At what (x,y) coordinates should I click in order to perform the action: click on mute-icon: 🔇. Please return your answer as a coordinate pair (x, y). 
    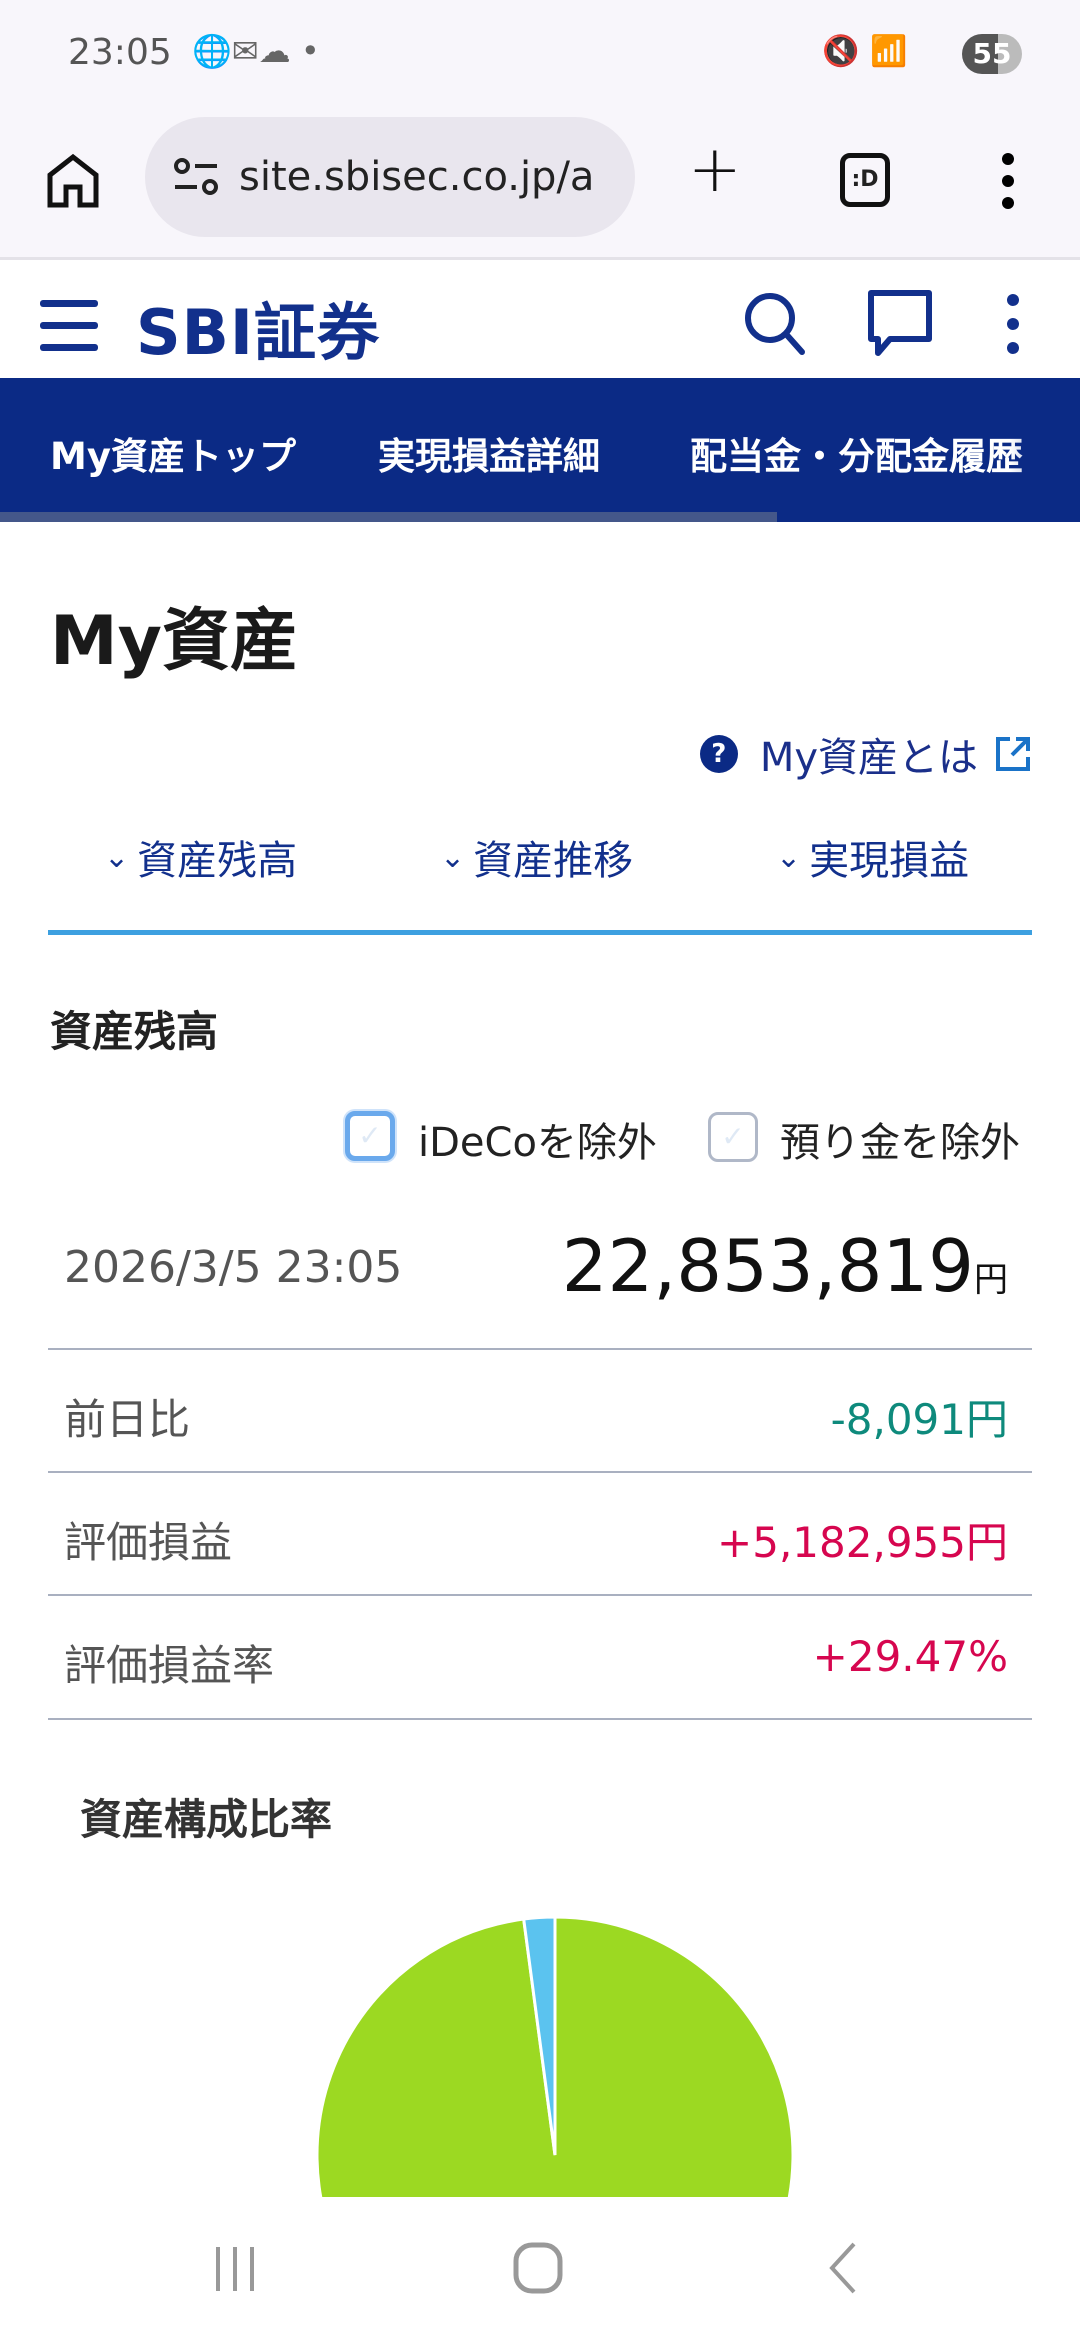
    Looking at the image, I should click on (841, 51).